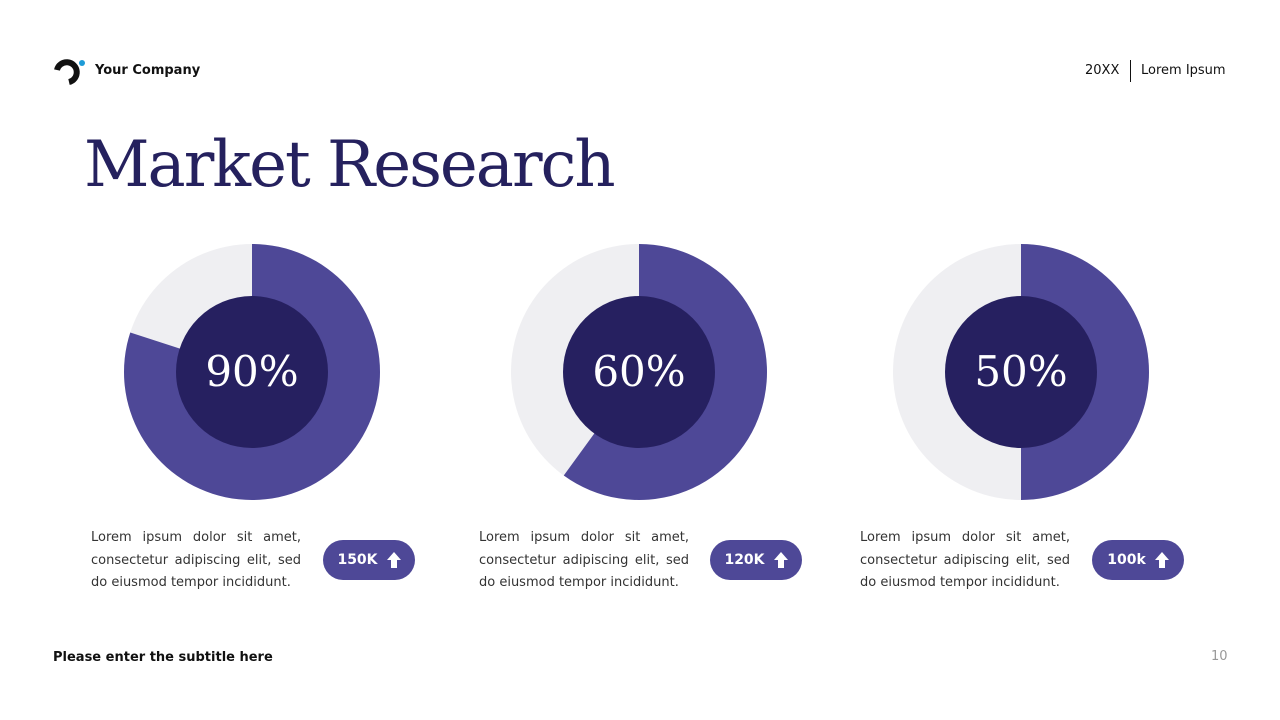 The image size is (1280, 720). I want to click on divider, so click(1130, 71).